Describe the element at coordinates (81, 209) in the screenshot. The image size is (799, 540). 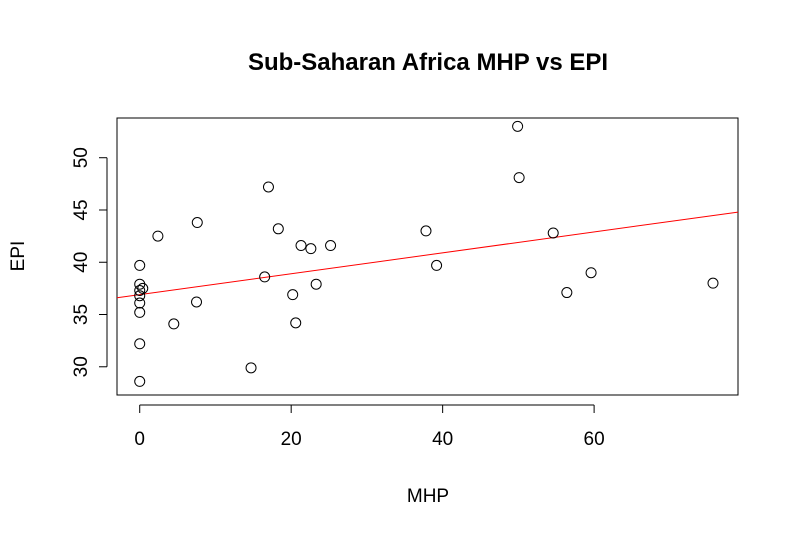
I see `y-tick-label: 45` at that location.